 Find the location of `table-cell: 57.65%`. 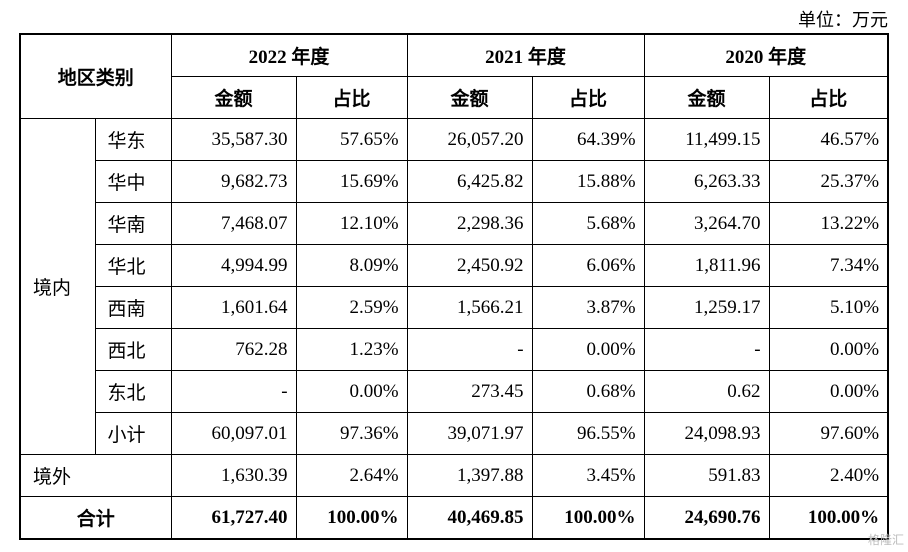

table-cell: 57.65% is located at coordinates (351, 139).